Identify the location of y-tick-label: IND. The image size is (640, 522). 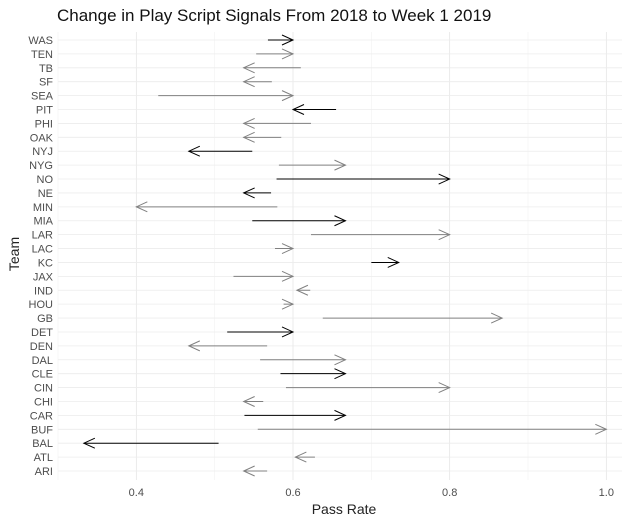
(43, 291).